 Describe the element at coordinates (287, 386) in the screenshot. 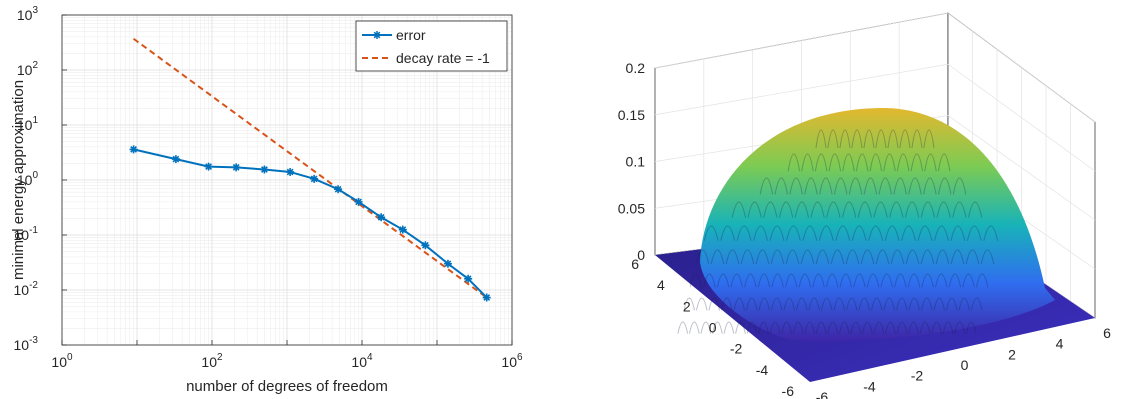

I see `x-axis-label: number of degrees of freedom` at that location.